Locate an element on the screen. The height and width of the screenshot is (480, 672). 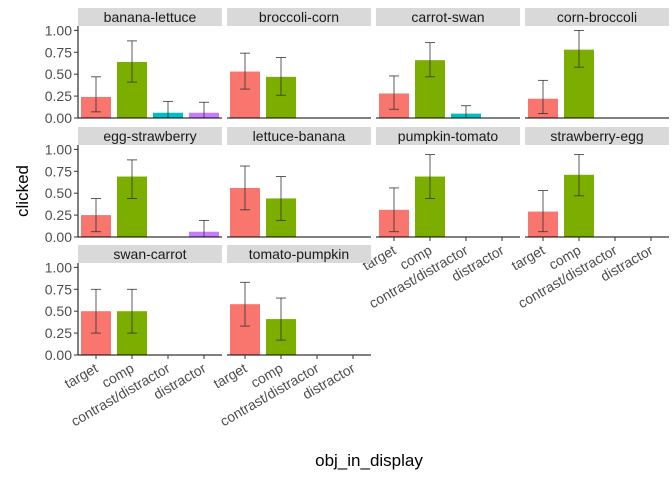
facet-panel: lettuce-banana is located at coordinates (299, 182).